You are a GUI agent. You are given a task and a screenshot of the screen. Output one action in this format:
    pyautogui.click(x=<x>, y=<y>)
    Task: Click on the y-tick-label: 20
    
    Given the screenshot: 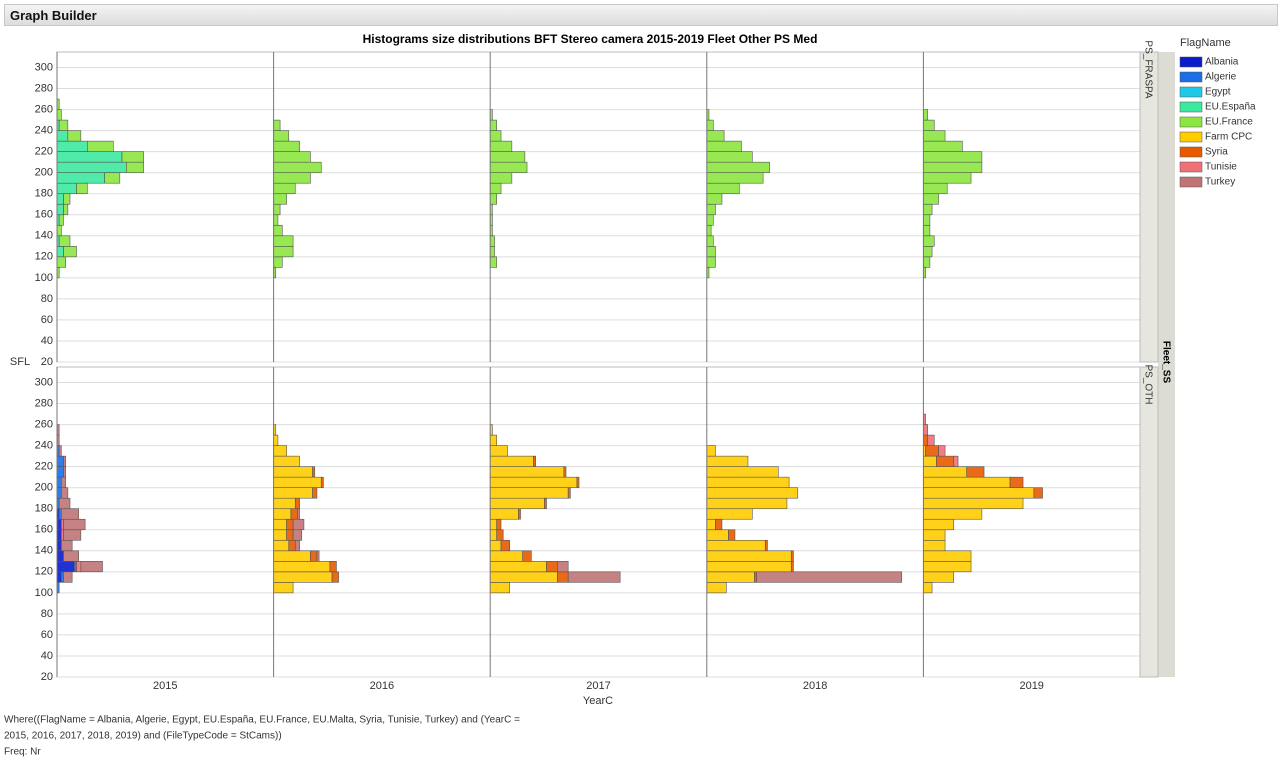 What is the action you would take?
    pyautogui.click(x=47, y=677)
    